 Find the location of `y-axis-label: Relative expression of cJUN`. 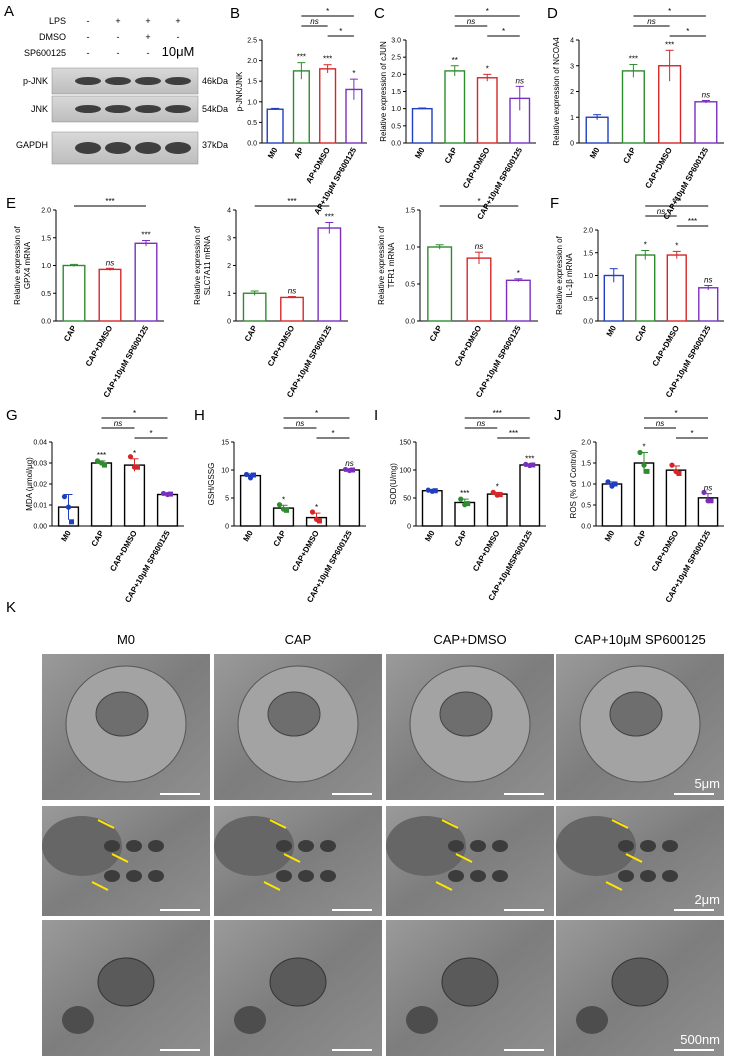

y-axis-label: Relative expression of cJUN is located at coordinates (383, 91).